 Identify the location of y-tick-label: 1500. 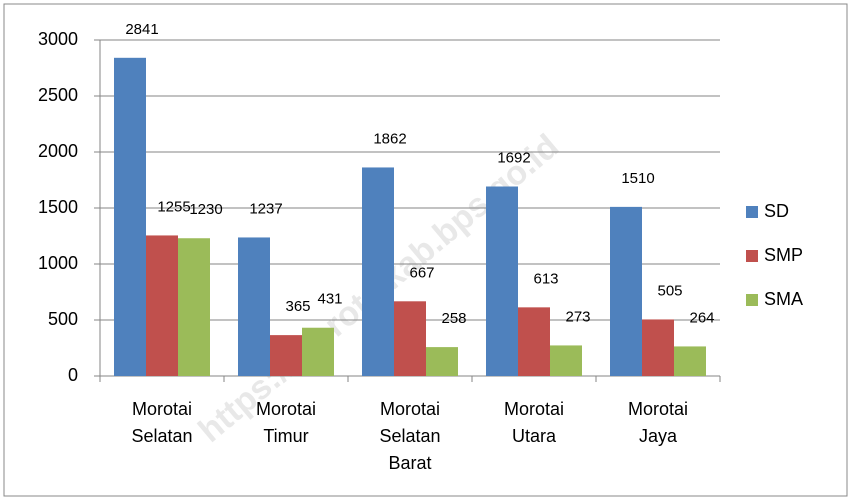
(58, 207).